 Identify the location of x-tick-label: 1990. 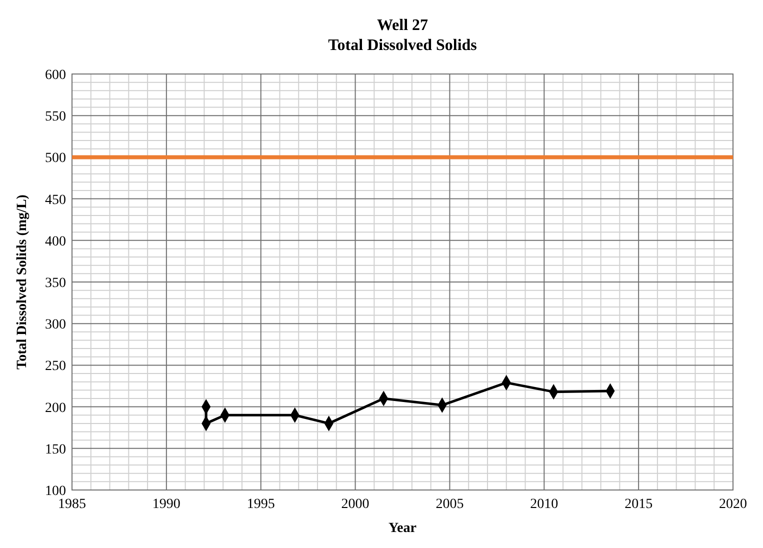
(166, 504).